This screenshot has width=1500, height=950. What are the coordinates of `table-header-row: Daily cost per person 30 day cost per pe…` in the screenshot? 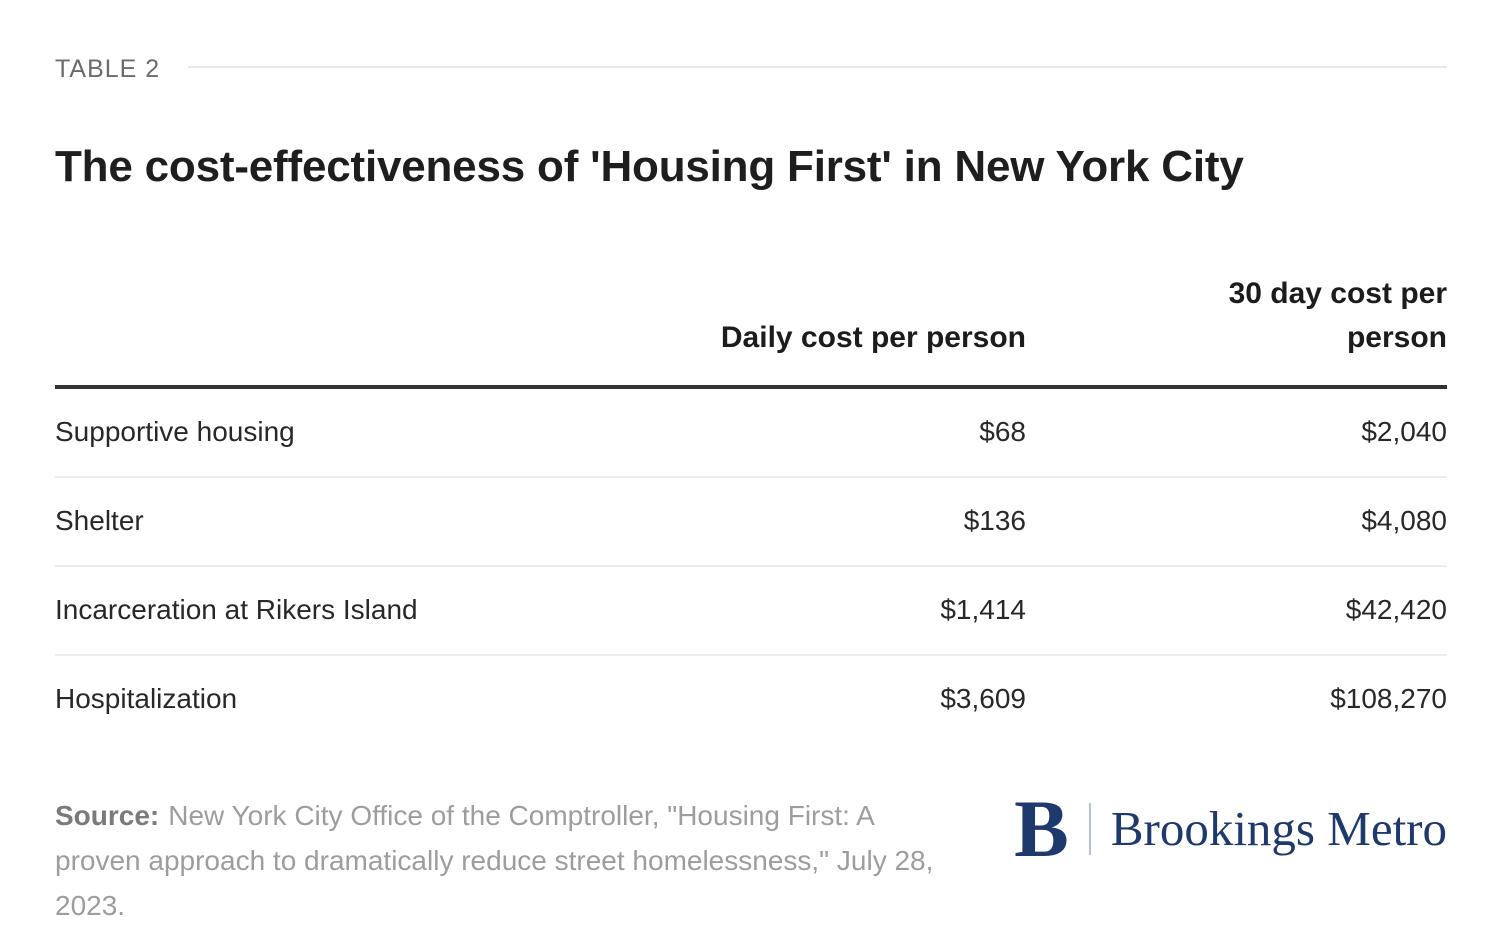 It's located at (751, 330).